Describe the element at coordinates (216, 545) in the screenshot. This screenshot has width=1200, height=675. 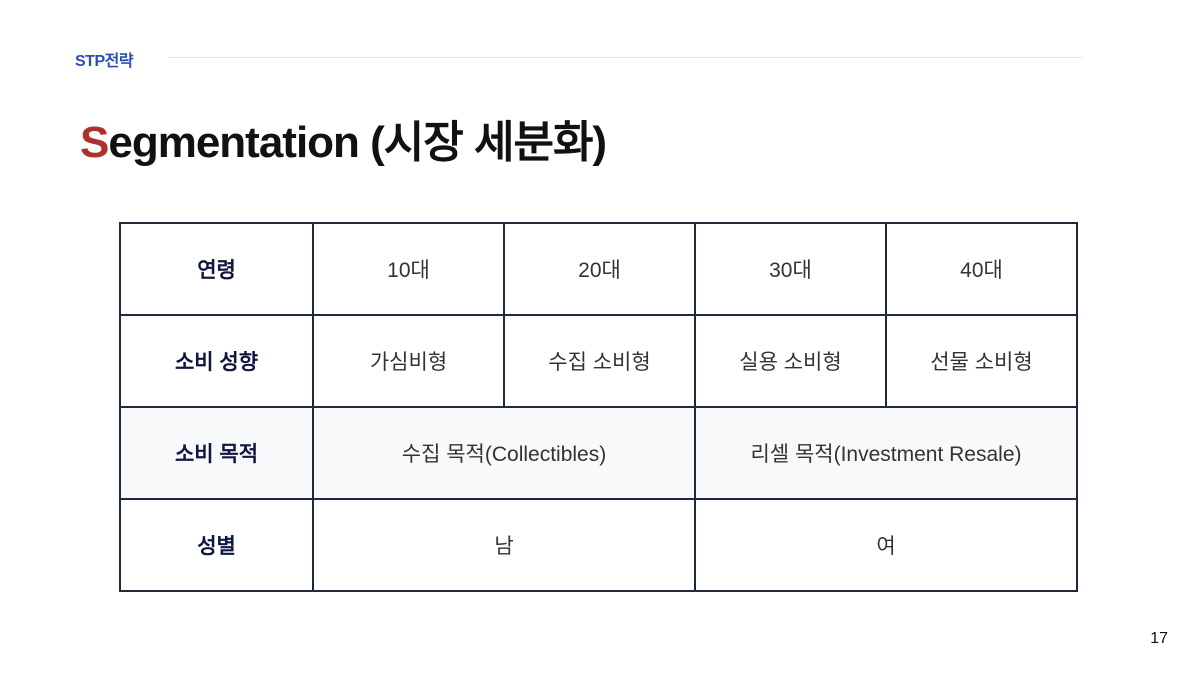
I see `row-header: 성별` at that location.